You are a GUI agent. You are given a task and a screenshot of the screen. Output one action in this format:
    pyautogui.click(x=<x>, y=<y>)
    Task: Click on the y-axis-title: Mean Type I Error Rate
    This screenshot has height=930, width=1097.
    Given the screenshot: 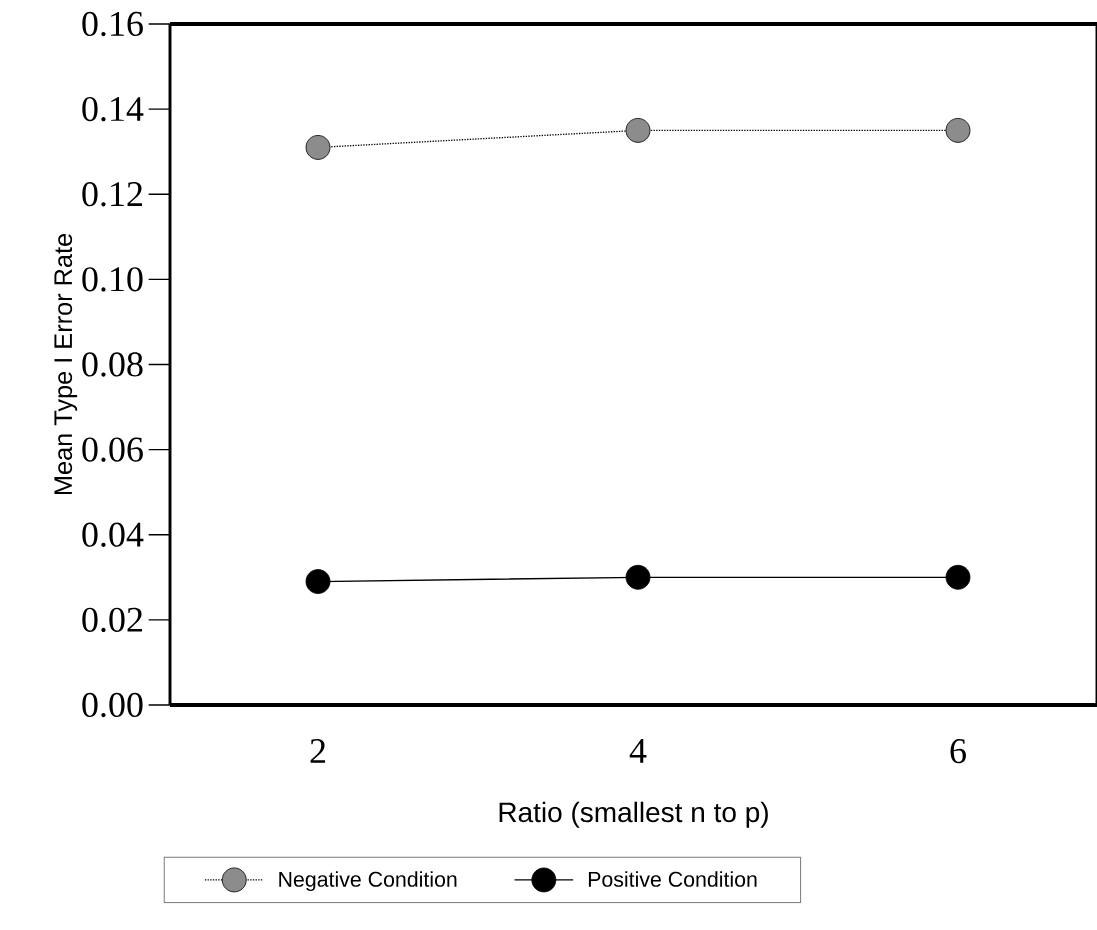 What is the action you would take?
    pyautogui.click(x=66, y=364)
    